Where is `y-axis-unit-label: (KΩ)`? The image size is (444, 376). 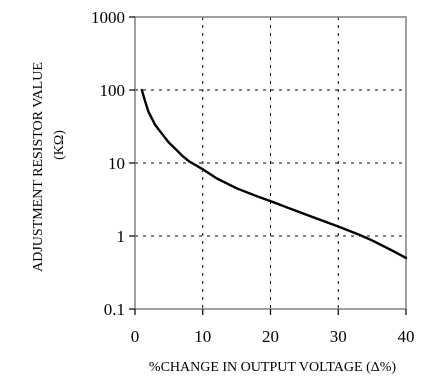
y-axis-unit-label: (KΩ) is located at coordinates (59, 145).